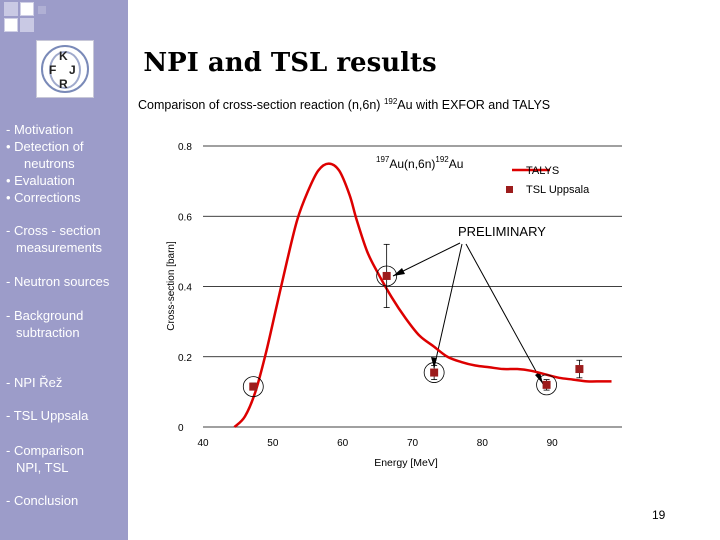  I want to click on x-tick-label: 60, so click(343, 443).